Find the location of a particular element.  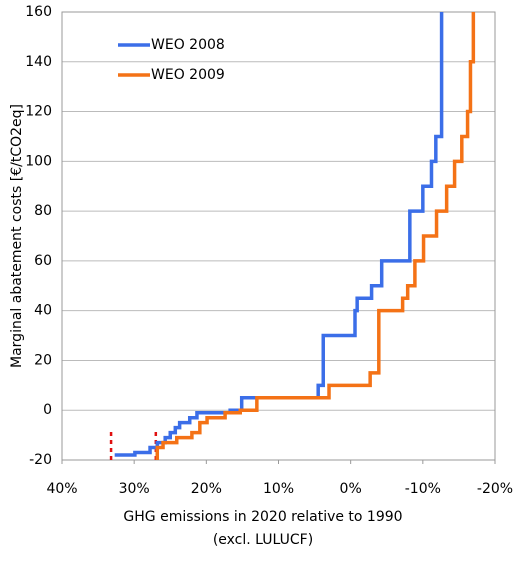

legend-label: WEO 2009 is located at coordinates (188, 75).